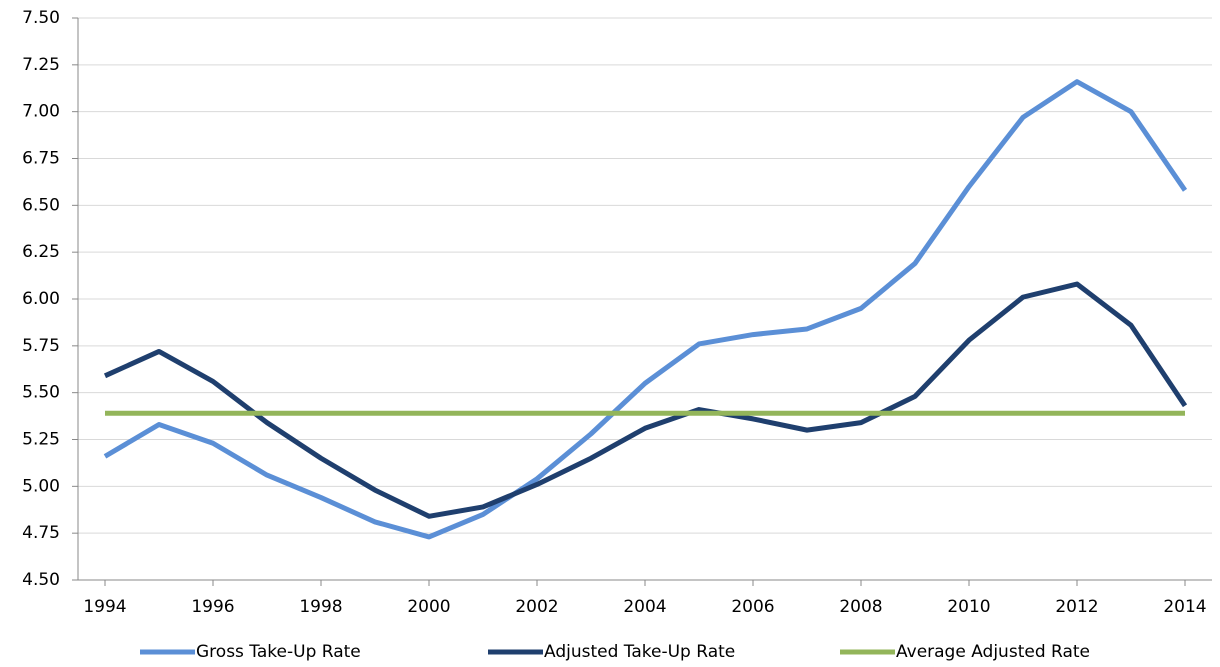 Image resolution: width=1220 pixels, height=667 pixels. I want to click on y-tick-label: 5.25, so click(41, 440).